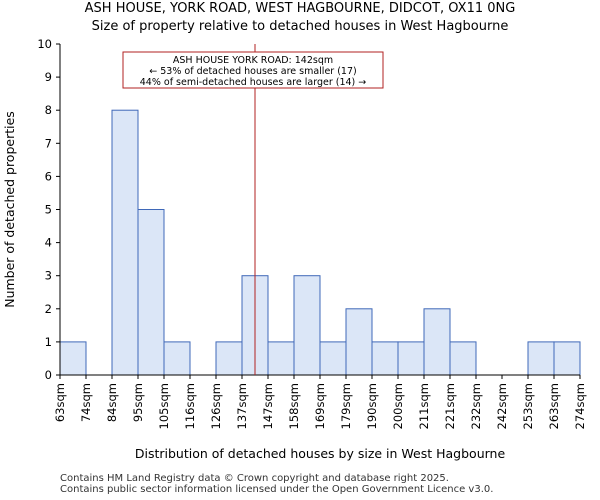  What do you see at coordinates (268, 406) in the screenshot?
I see `x-tick-label: 147sqm` at bounding box center [268, 406].